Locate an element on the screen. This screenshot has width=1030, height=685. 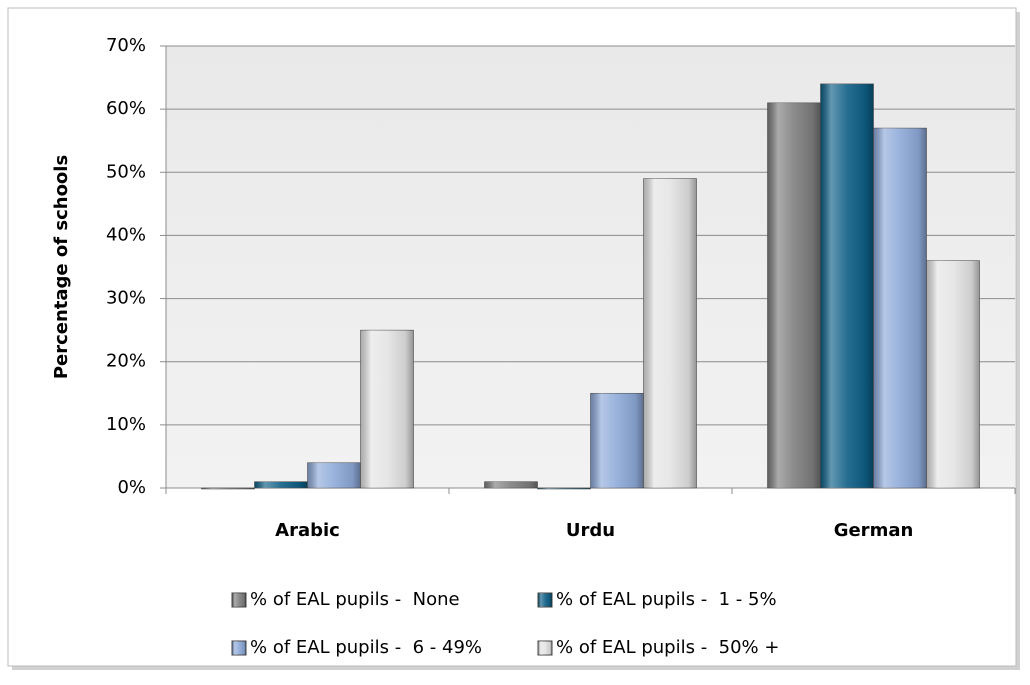
legend-label: % of EAL pupils - 50% + is located at coordinates (667, 647).